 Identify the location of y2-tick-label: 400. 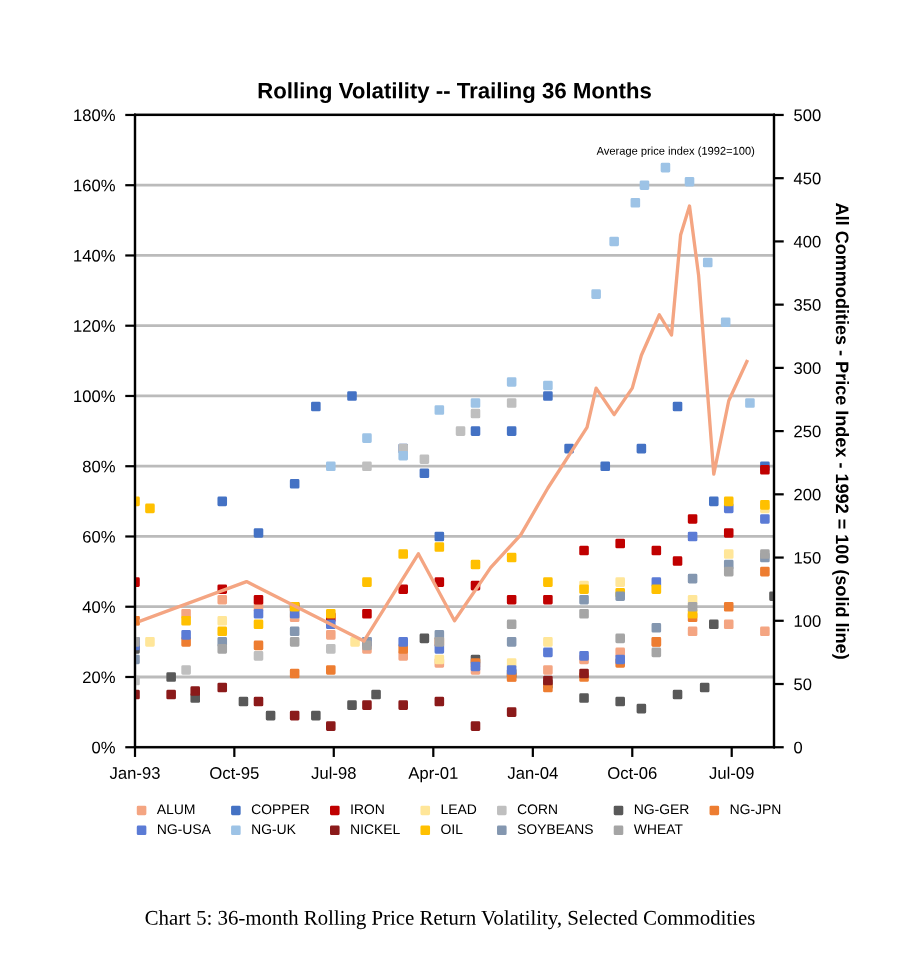
(807, 241).